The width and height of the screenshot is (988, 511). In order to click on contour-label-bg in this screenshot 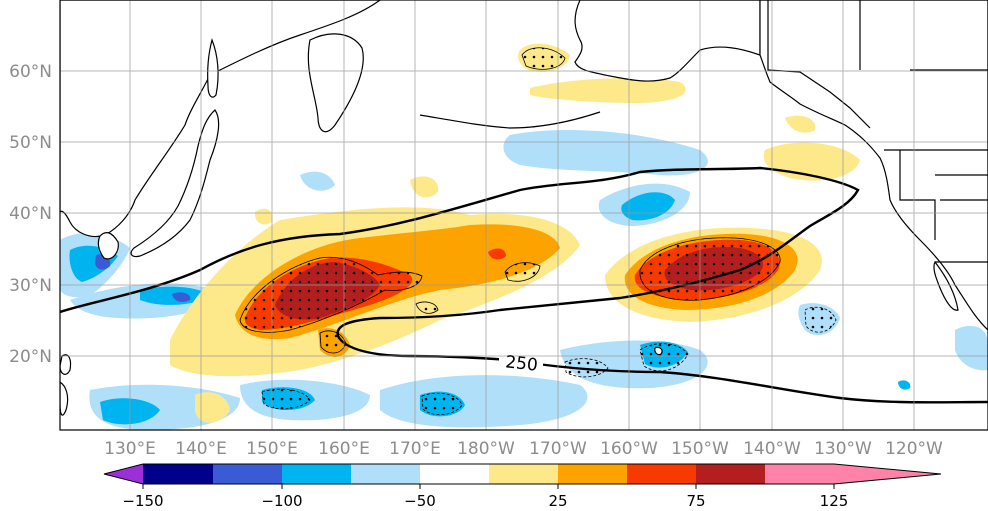, I will do `click(521, 363)`.